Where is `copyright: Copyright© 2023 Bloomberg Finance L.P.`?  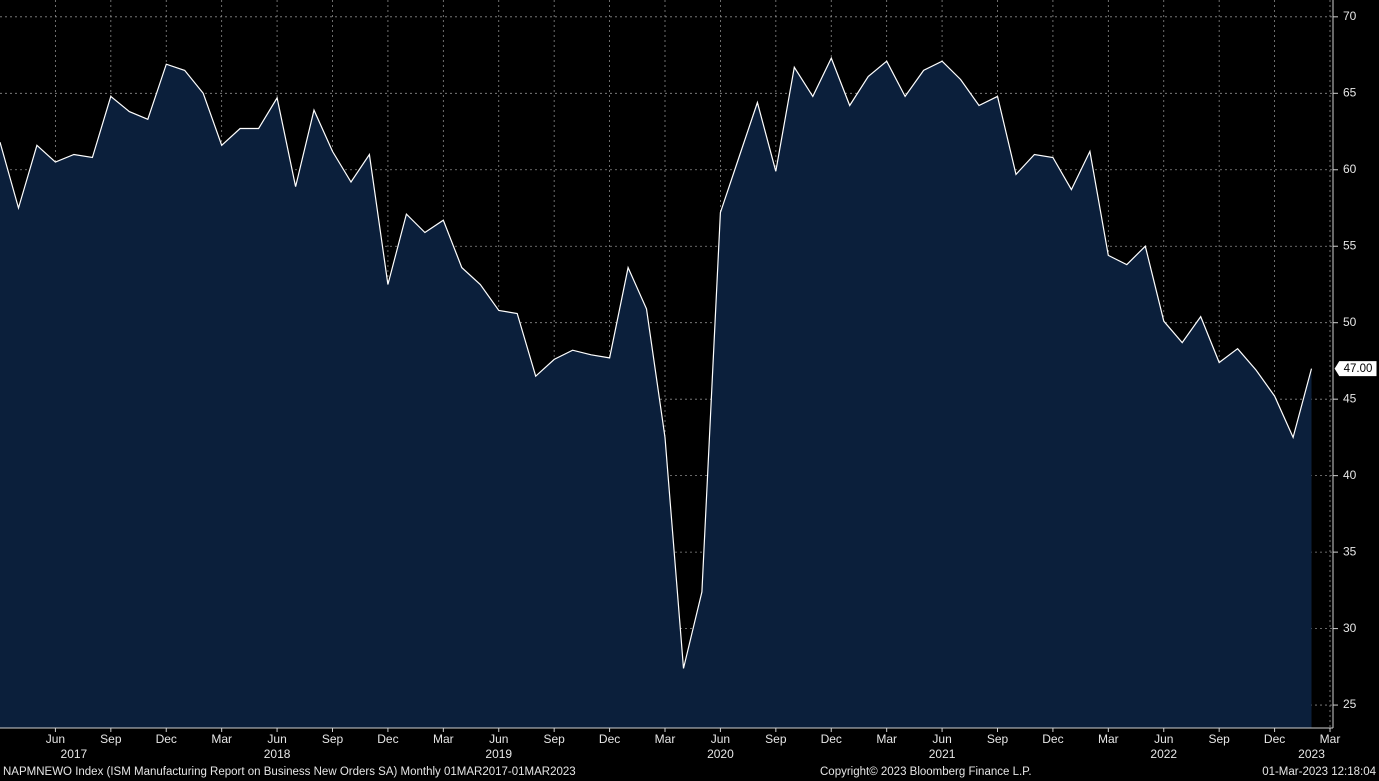 copyright: Copyright© 2023 Bloomberg Finance L.P. is located at coordinates (926, 772).